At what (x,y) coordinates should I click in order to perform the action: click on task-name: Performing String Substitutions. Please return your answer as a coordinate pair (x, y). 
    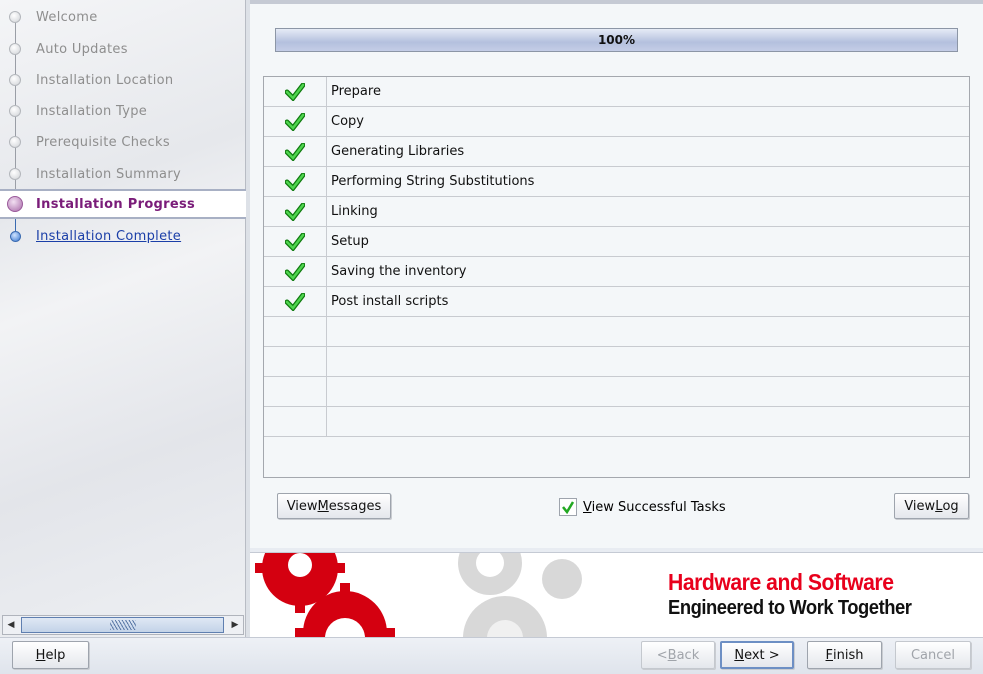
    Looking at the image, I should click on (433, 181).